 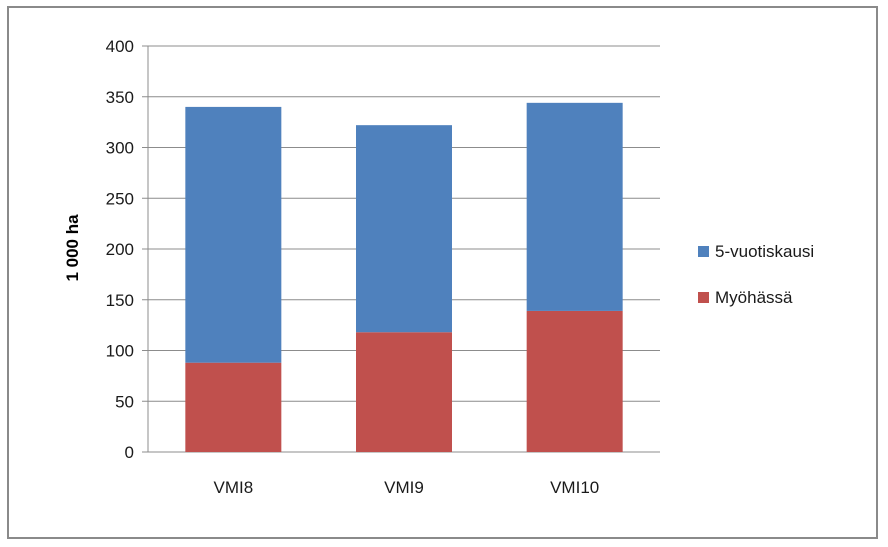 I want to click on y-tick-label: 300, so click(x=120, y=148).